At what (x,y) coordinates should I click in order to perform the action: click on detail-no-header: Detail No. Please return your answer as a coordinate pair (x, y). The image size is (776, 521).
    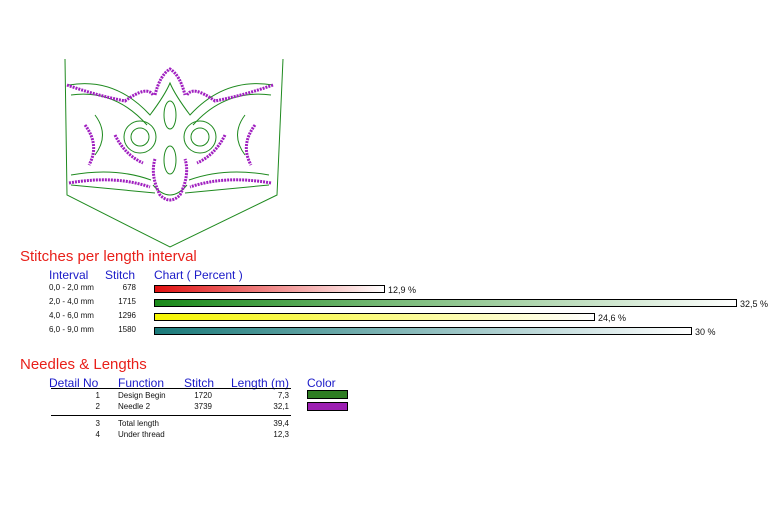
    Looking at the image, I should click on (74, 383).